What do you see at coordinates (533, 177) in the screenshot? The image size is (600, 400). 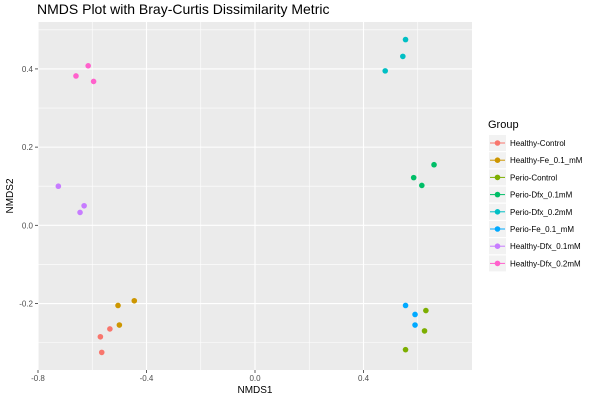 I see `legend-label: Perio-Control` at bounding box center [533, 177].